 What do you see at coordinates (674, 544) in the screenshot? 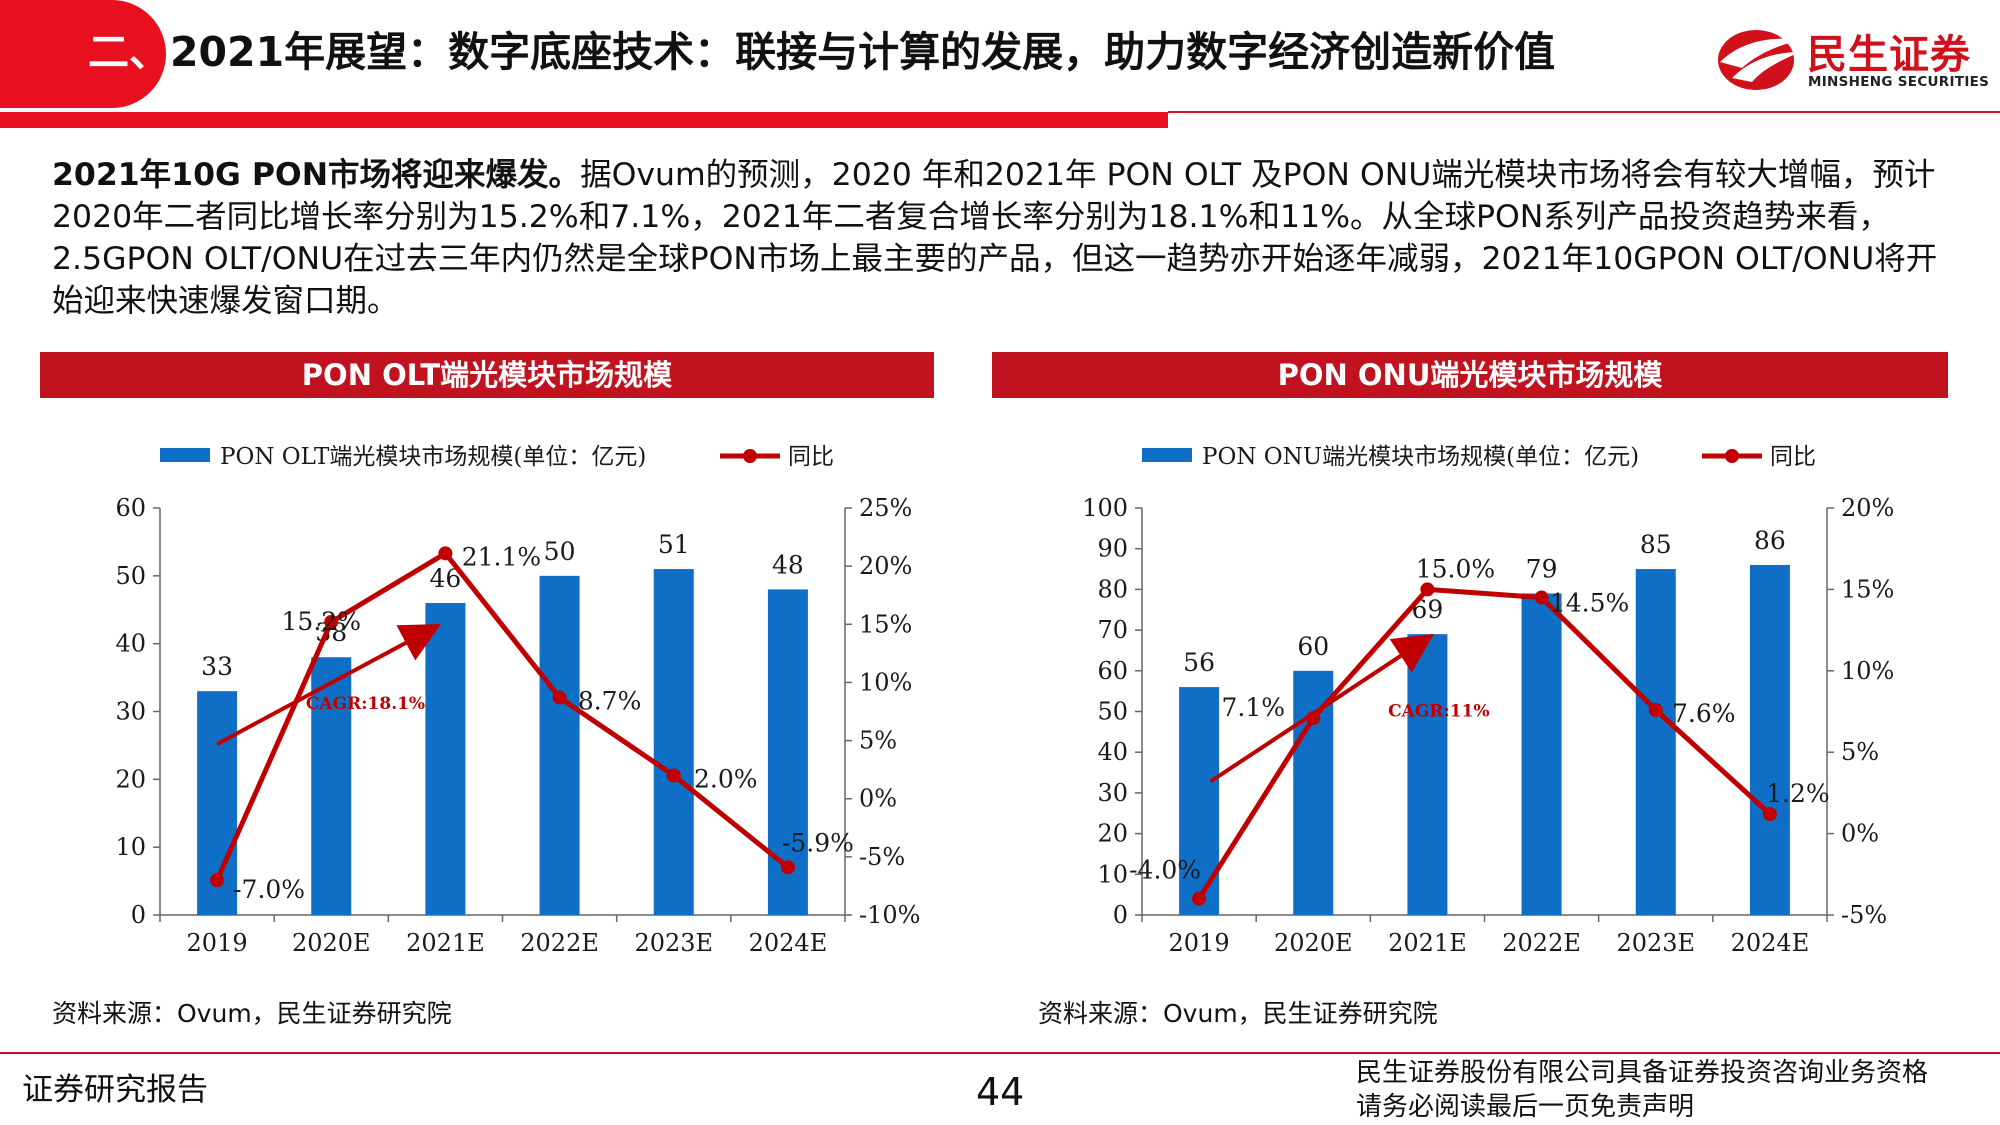
I see `bar-value-label: 51` at bounding box center [674, 544].